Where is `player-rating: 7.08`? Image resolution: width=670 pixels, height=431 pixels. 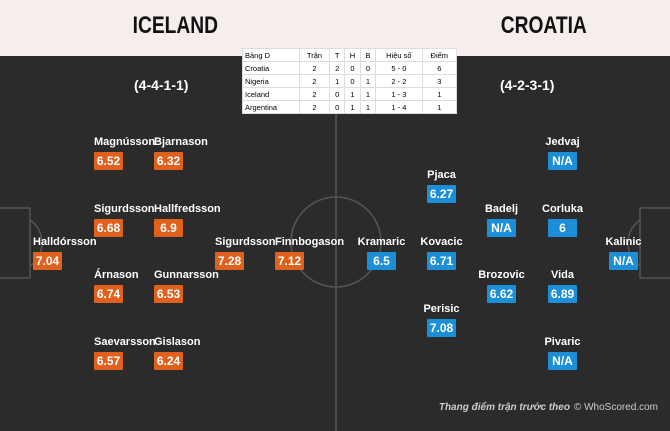
player-rating: 7.08 is located at coordinates (441, 328).